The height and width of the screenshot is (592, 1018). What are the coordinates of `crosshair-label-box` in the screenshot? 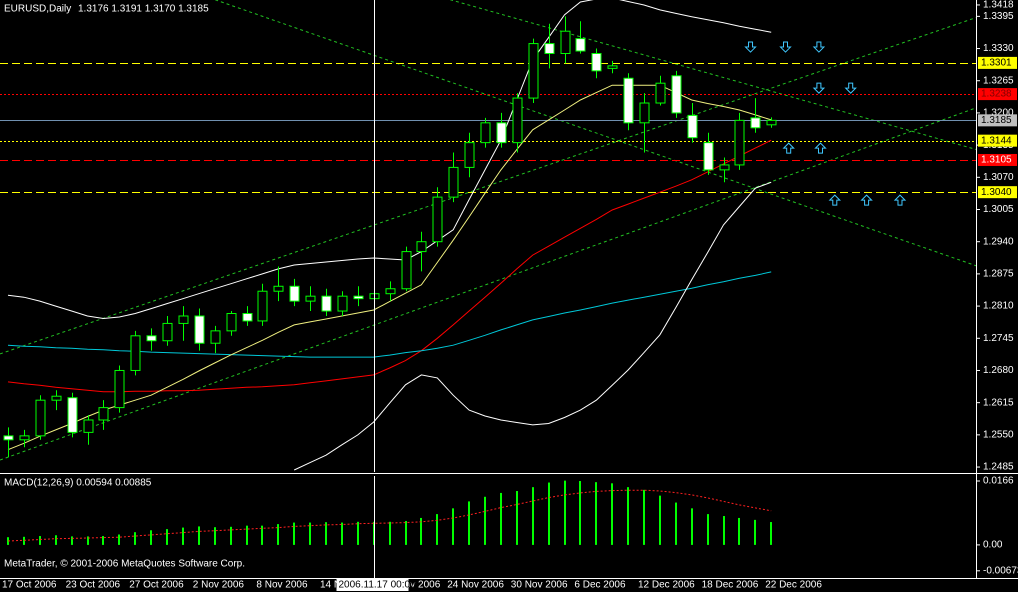 It's located at (372, 585).